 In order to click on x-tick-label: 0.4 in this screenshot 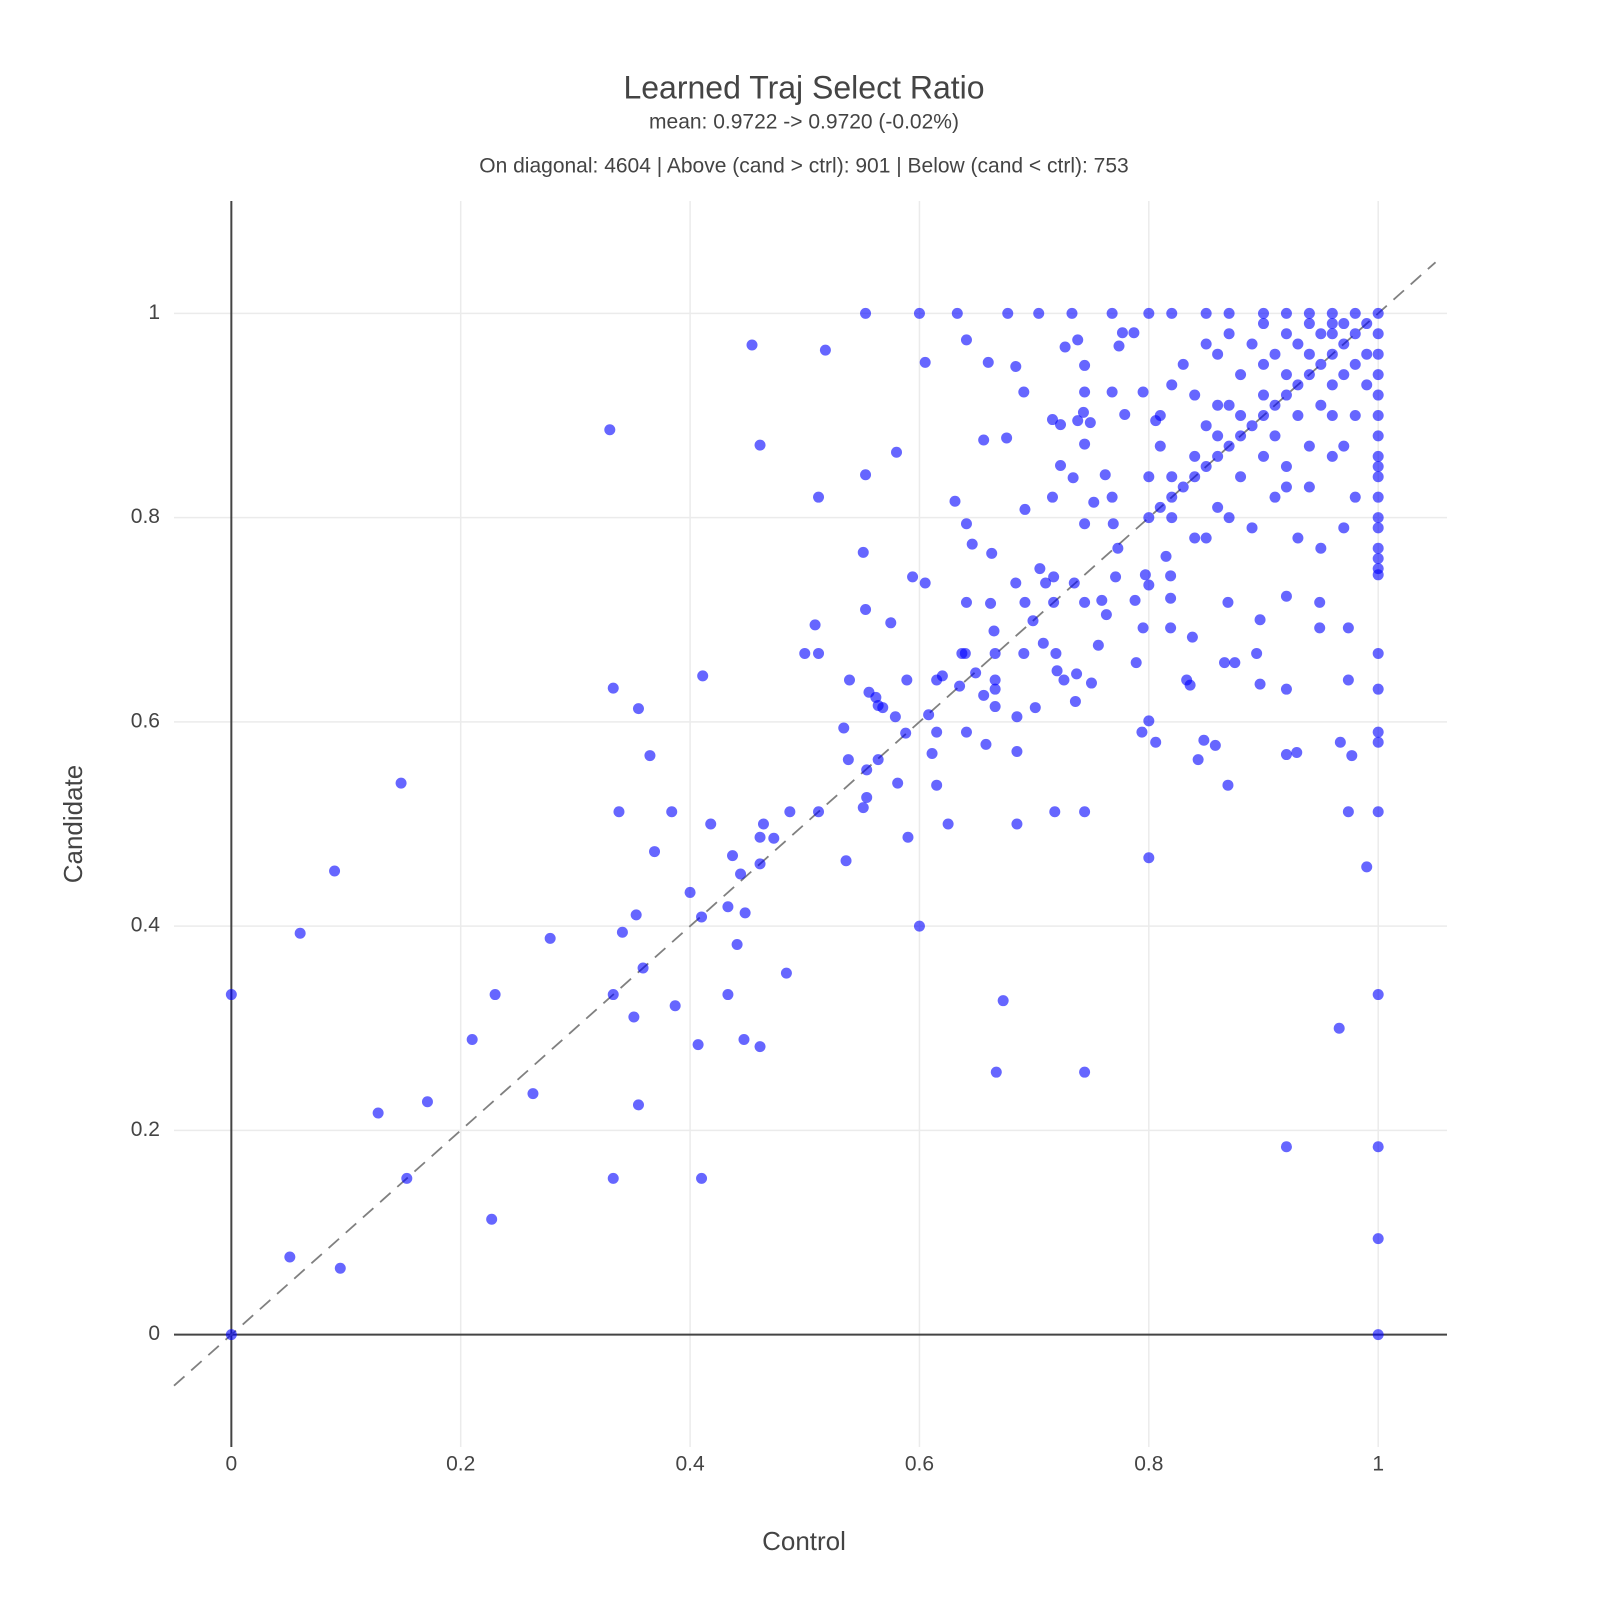, I will do `click(690, 1464)`.